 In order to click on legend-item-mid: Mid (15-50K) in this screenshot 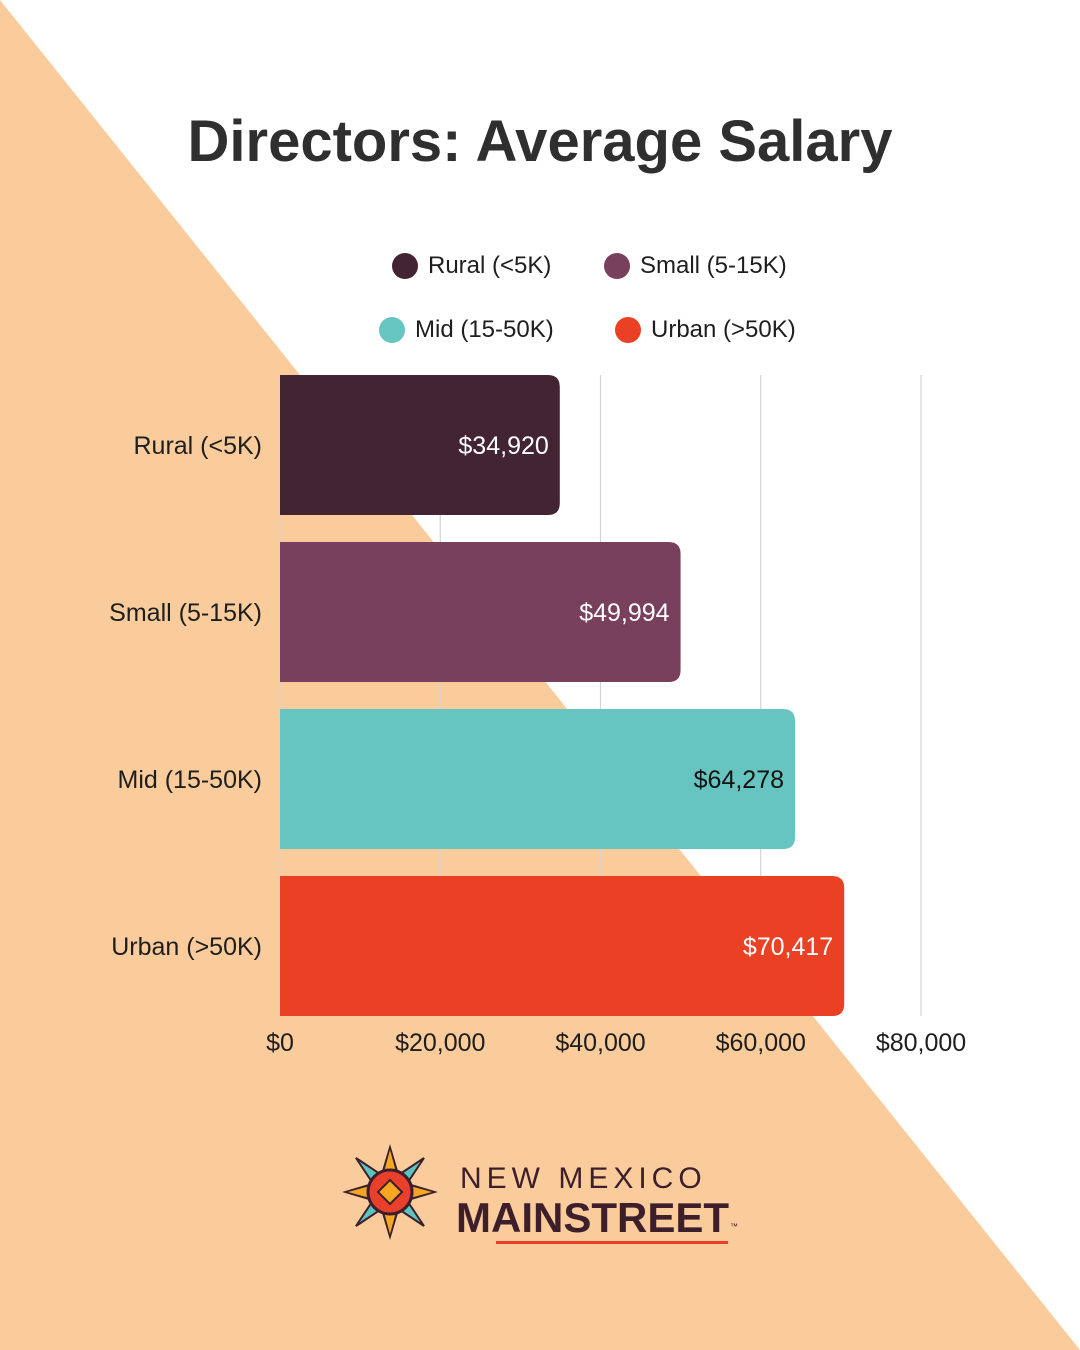, I will do `click(466, 330)`.